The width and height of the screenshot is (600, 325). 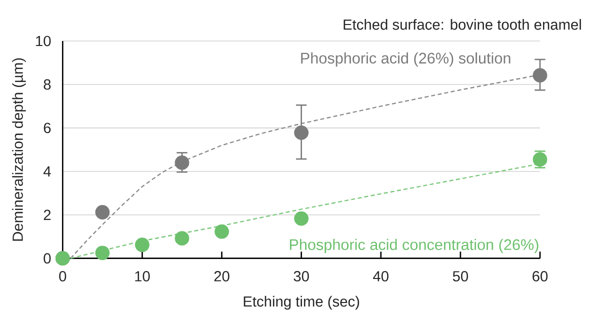 What do you see at coordinates (47, 84) in the screenshot?
I see `y-tick-label: 8` at bounding box center [47, 84].